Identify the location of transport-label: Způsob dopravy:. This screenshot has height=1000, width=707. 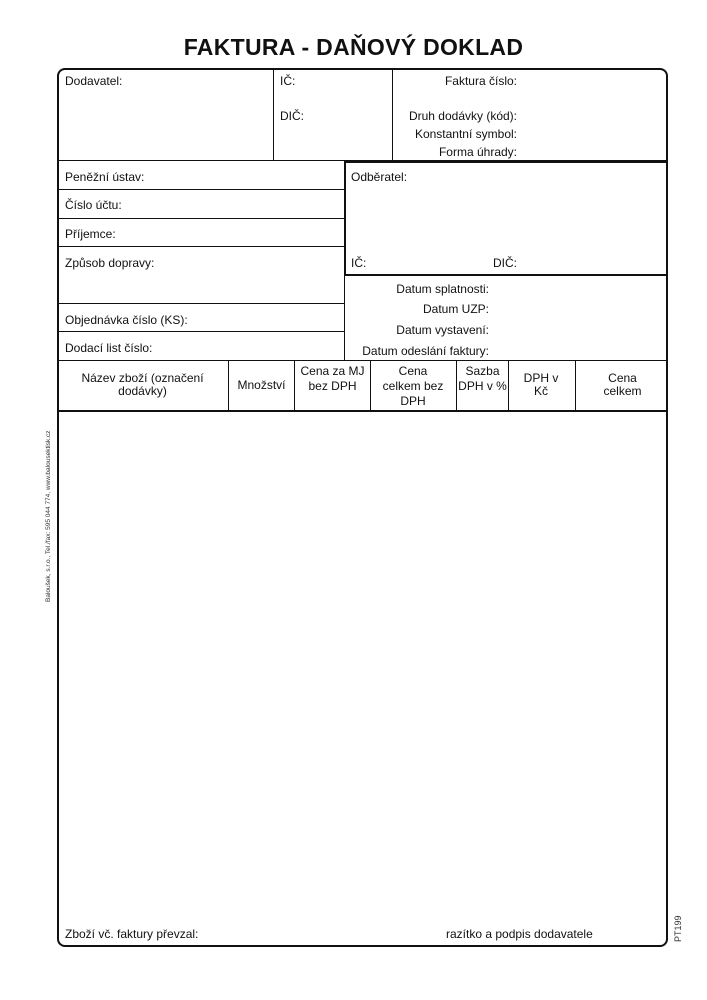
(110, 263).